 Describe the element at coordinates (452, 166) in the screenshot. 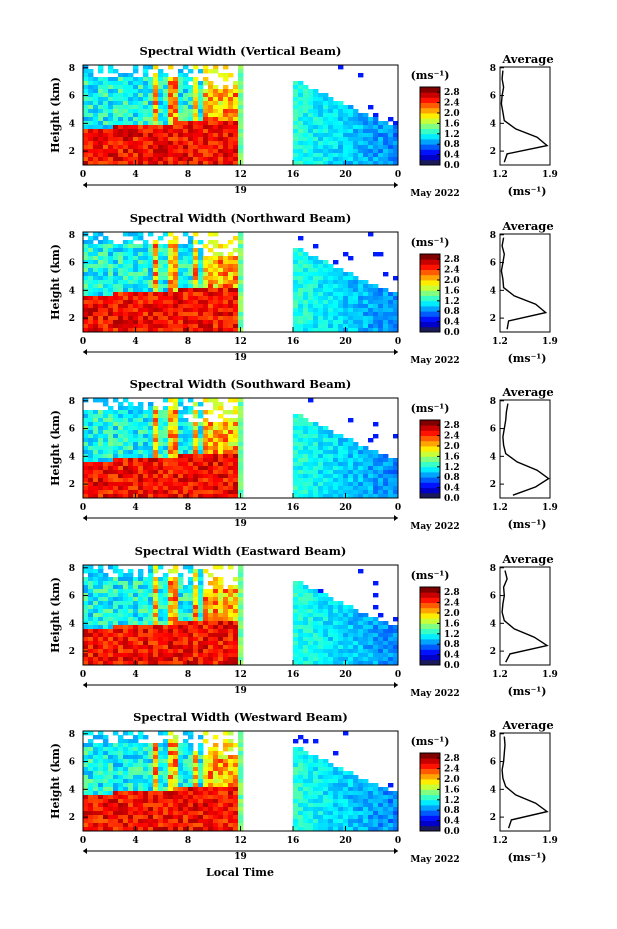

I see `colorbar-tick-label: 0.0` at that location.